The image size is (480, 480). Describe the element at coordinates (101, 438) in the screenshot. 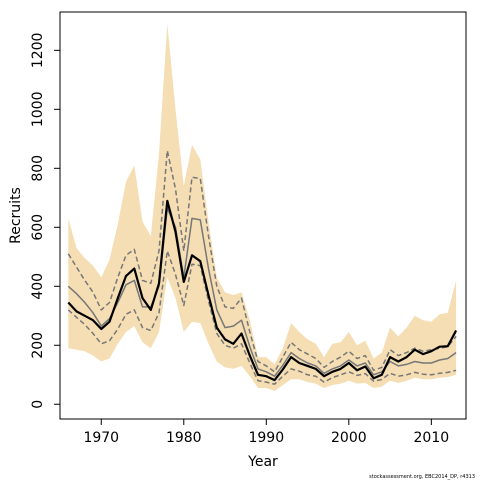

I see `x-tick-label: 1970` at that location.